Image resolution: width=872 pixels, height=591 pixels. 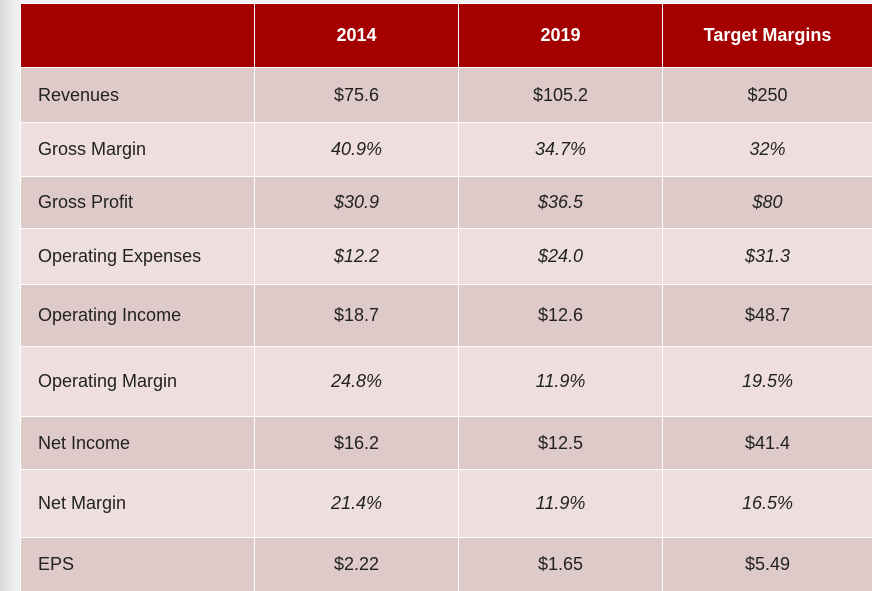 What do you see at coordinates (560, 256) in the screenshot?
I see `cell-2019: $24.0` at bounding box center [560, 256].